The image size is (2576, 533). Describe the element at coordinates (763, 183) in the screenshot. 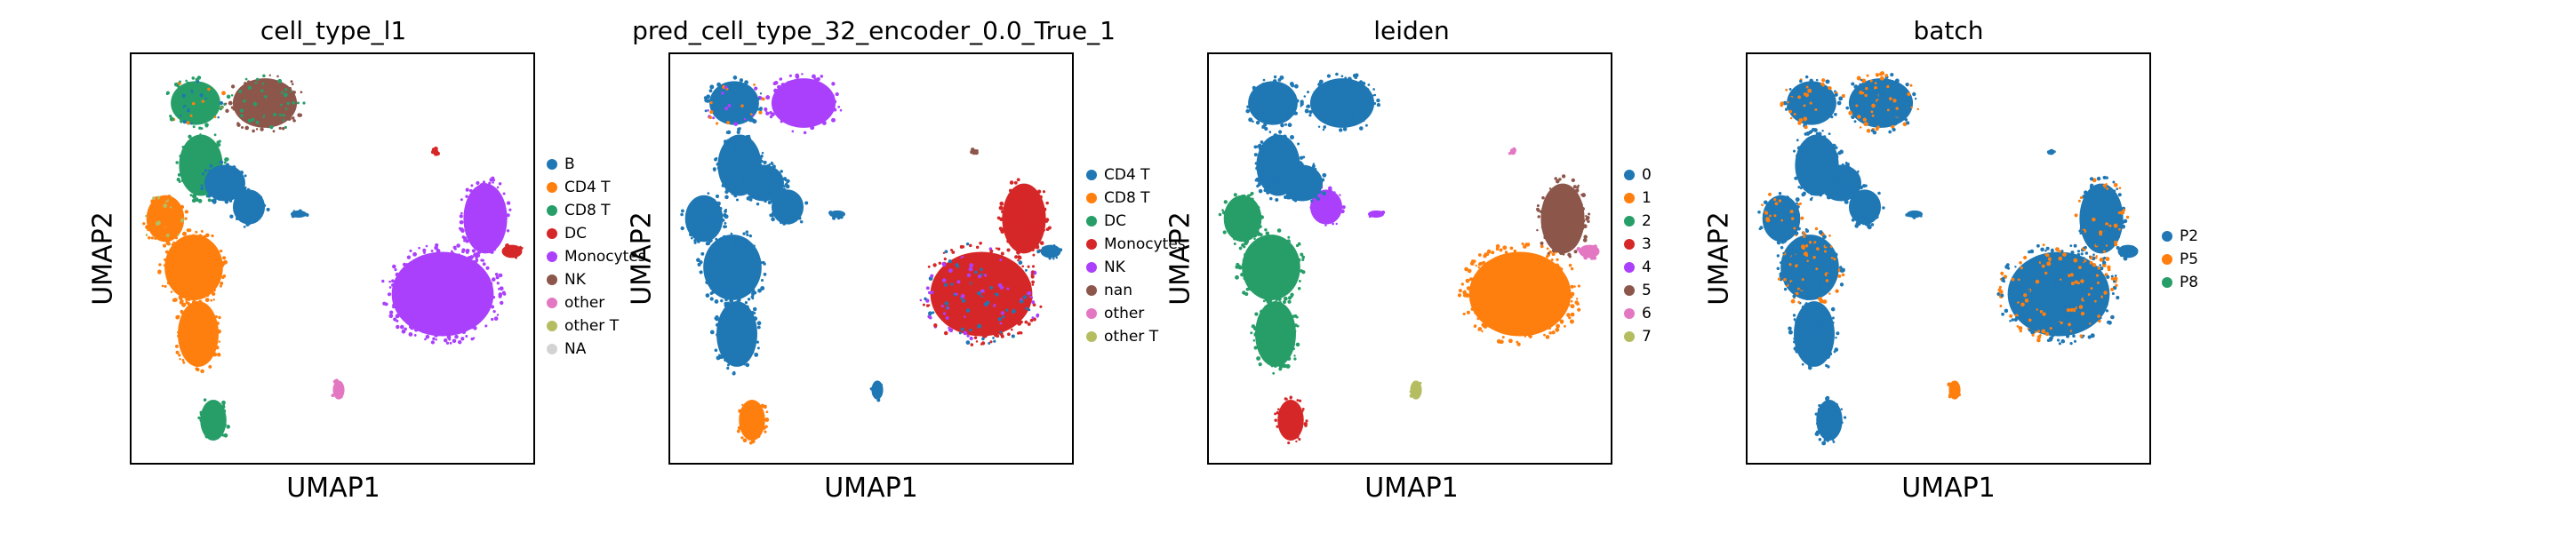

I see `cluster-core` at that location.